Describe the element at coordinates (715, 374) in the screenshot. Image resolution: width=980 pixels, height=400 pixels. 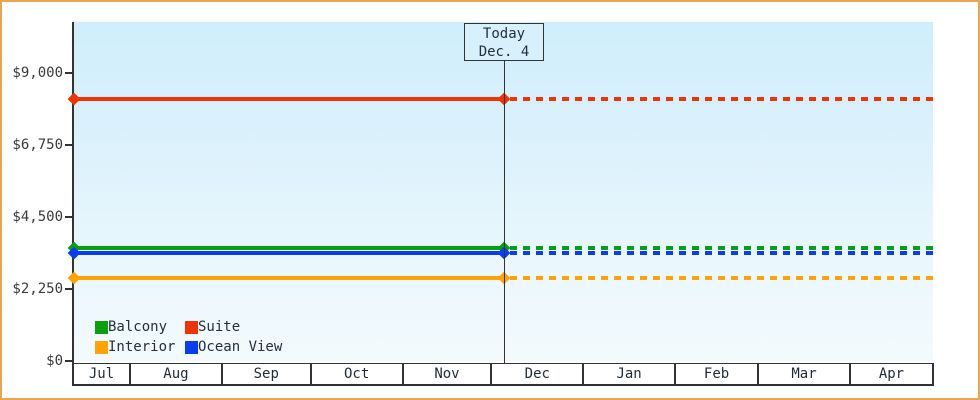
I see `month-cell-feb: Feb` at that location.